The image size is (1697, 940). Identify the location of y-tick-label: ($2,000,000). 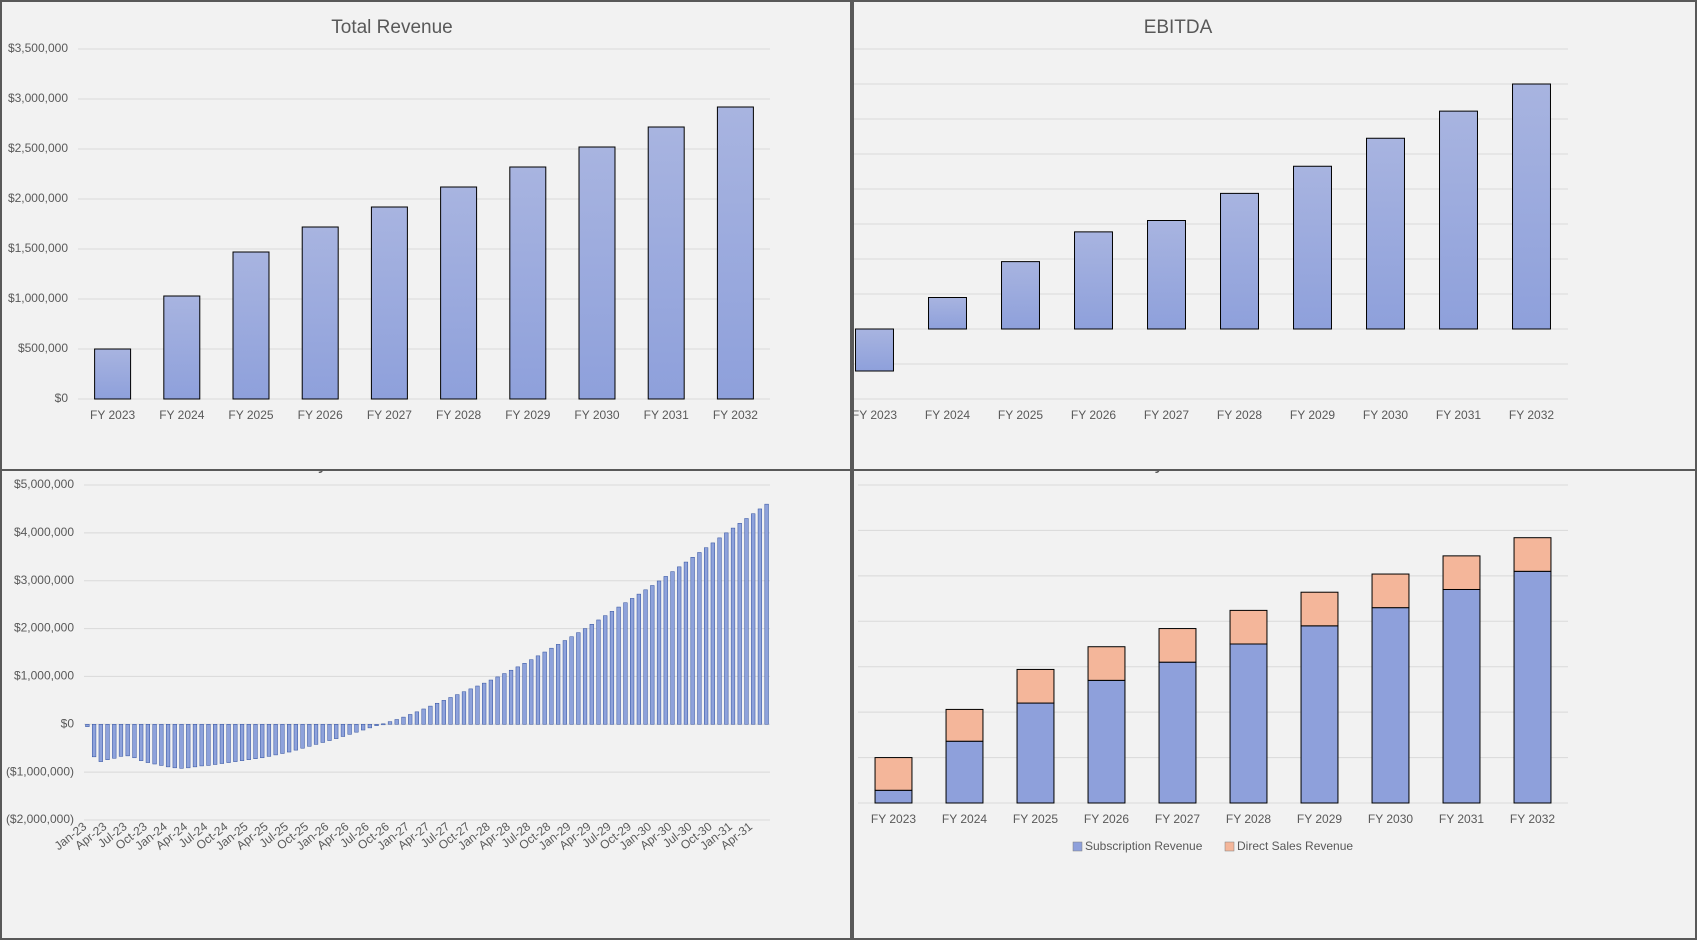
(40, 819).